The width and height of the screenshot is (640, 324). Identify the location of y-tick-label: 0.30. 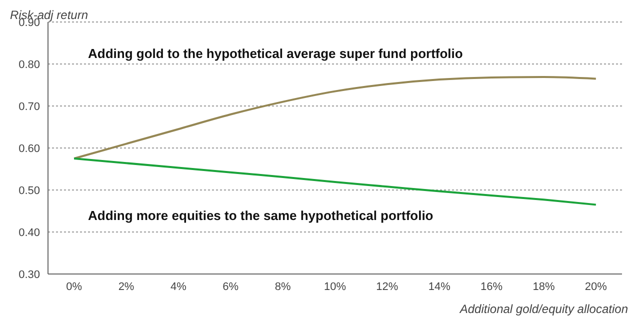
(29, 274).